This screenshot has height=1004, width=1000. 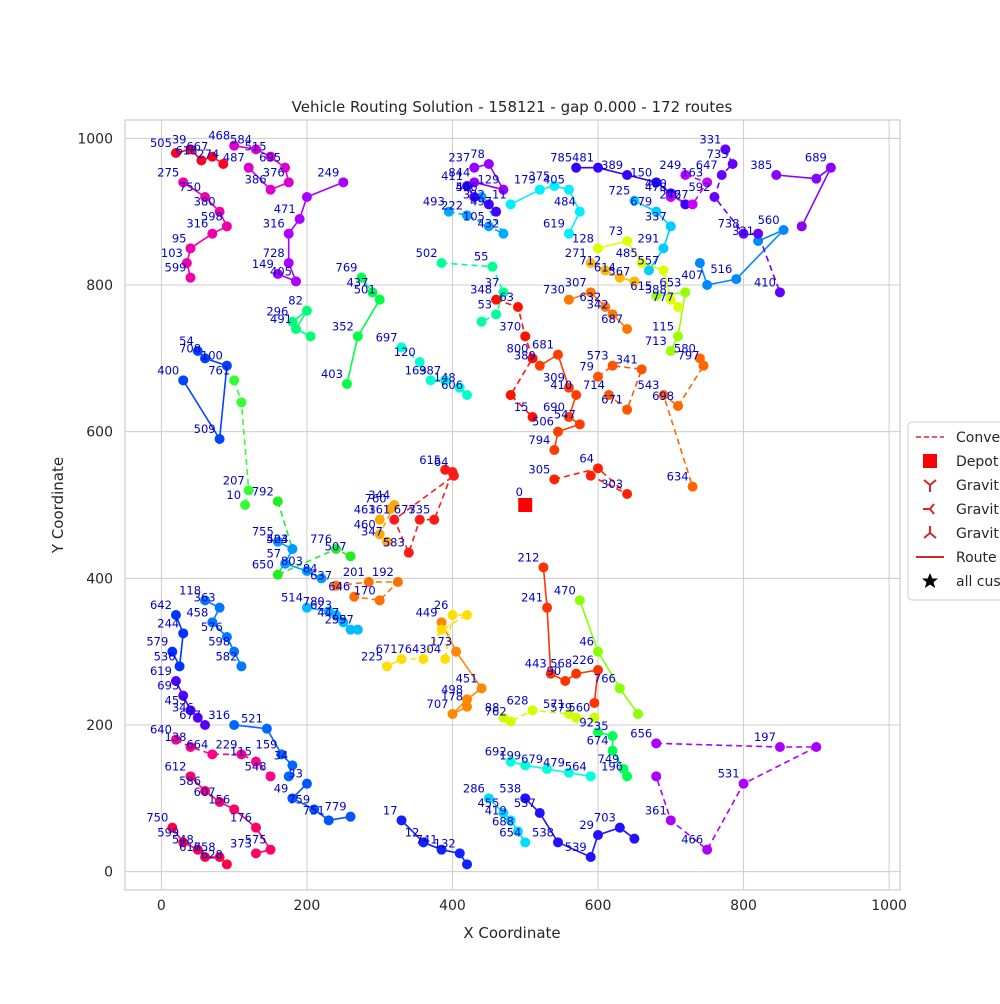 I want to click on customer-label: 693, so click(x=168, y=686).